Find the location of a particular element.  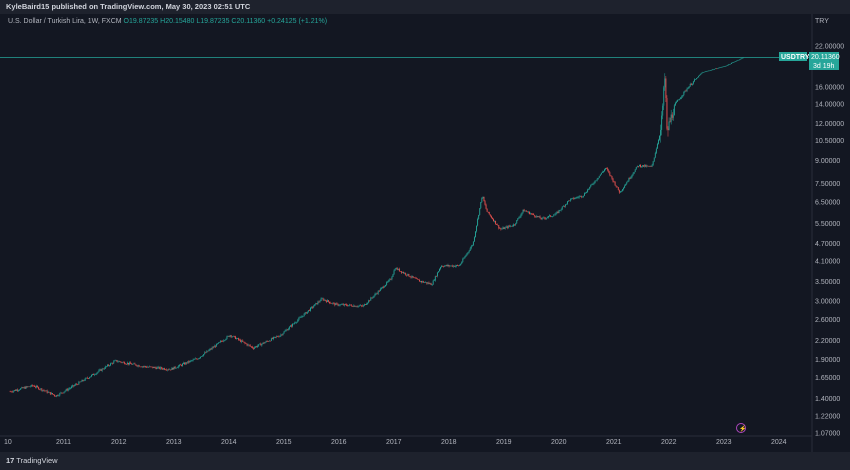

price-label-countdown: 3d 19h is located at coordinates (824, 66).